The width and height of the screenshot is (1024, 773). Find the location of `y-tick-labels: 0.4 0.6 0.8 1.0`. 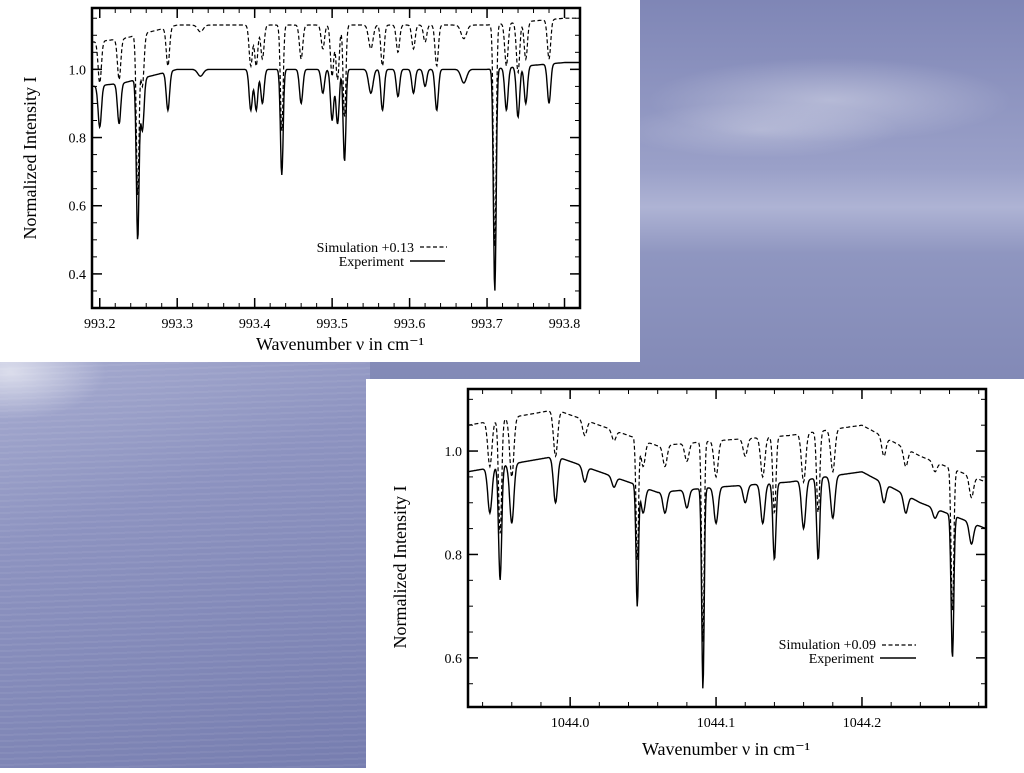

y-tick-labels: 0.4 0.6 0.8 1.0 is located at coordinates (78, 173).